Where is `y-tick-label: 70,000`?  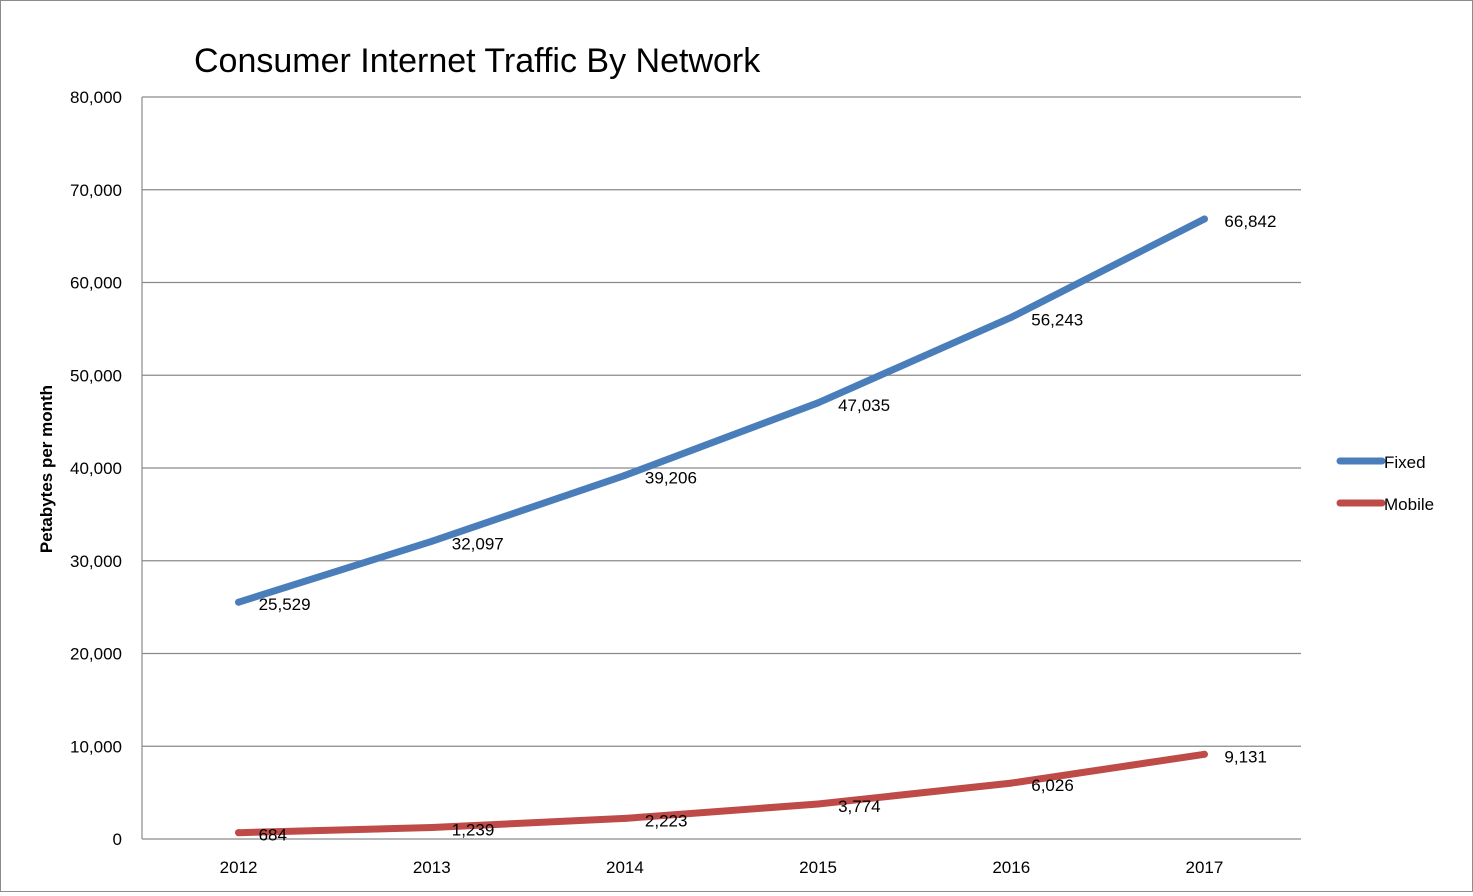
y-tick-label: 70,000 is located at coordinates (96, 190).